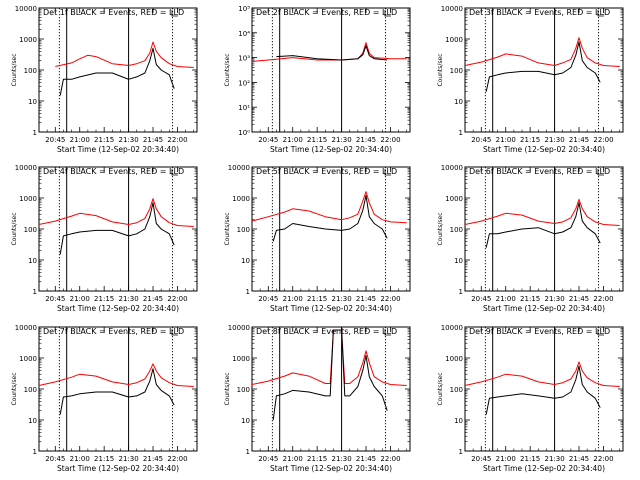 Image resolution: width=640 pixels, height=480 pixels. Describe the element at coordinates (326, 331) in the screenshot. I see `panel-title: Det 8f BLACK = Events, RED = LLD` at that location.